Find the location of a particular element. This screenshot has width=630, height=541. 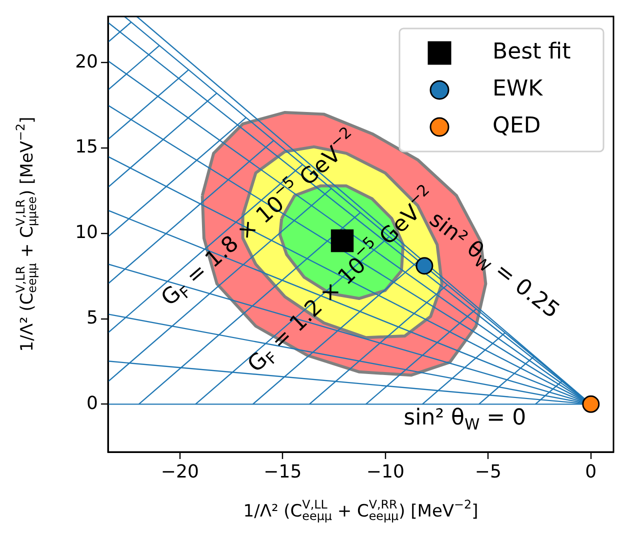

text: 1/Λ² (CV,LReeμμ + CV,LRμμee) [MeV−2] is located at coordinates (26, 234).